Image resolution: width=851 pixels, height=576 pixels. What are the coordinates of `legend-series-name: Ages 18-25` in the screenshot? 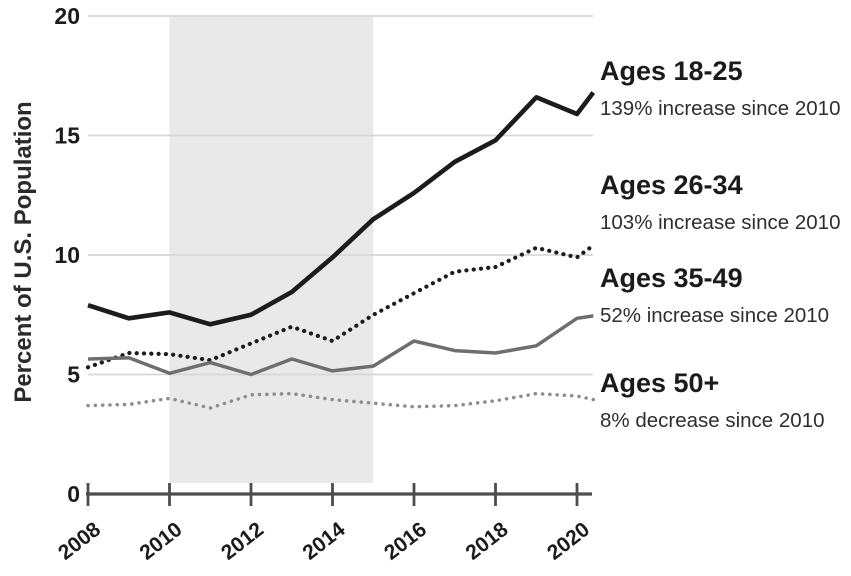 It's located at (671, 71).